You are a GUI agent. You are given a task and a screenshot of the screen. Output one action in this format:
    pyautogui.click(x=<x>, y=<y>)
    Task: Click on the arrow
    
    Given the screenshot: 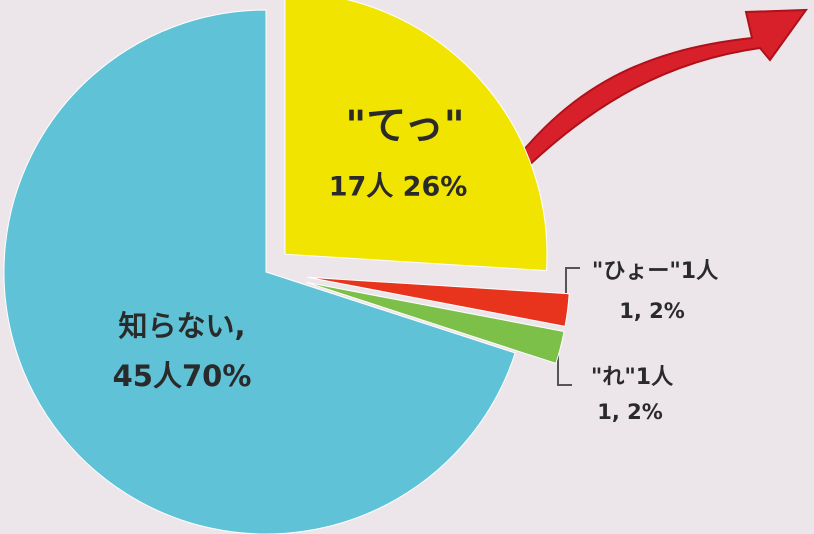 What is the action you would take?
    pyautogui.click(x=649, y=103)
    